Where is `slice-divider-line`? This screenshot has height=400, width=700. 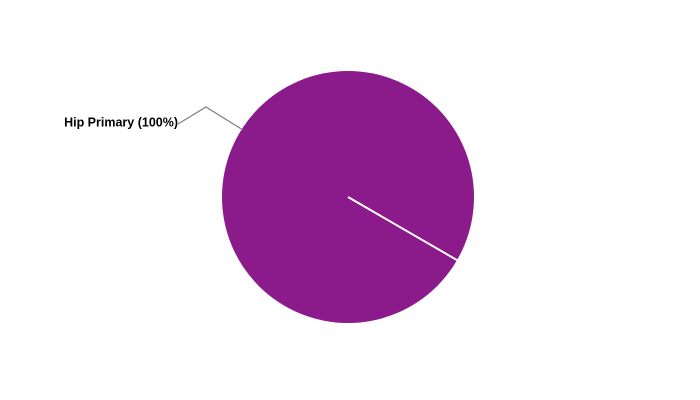 slice-divider-line is located at coordinates (405, 230).